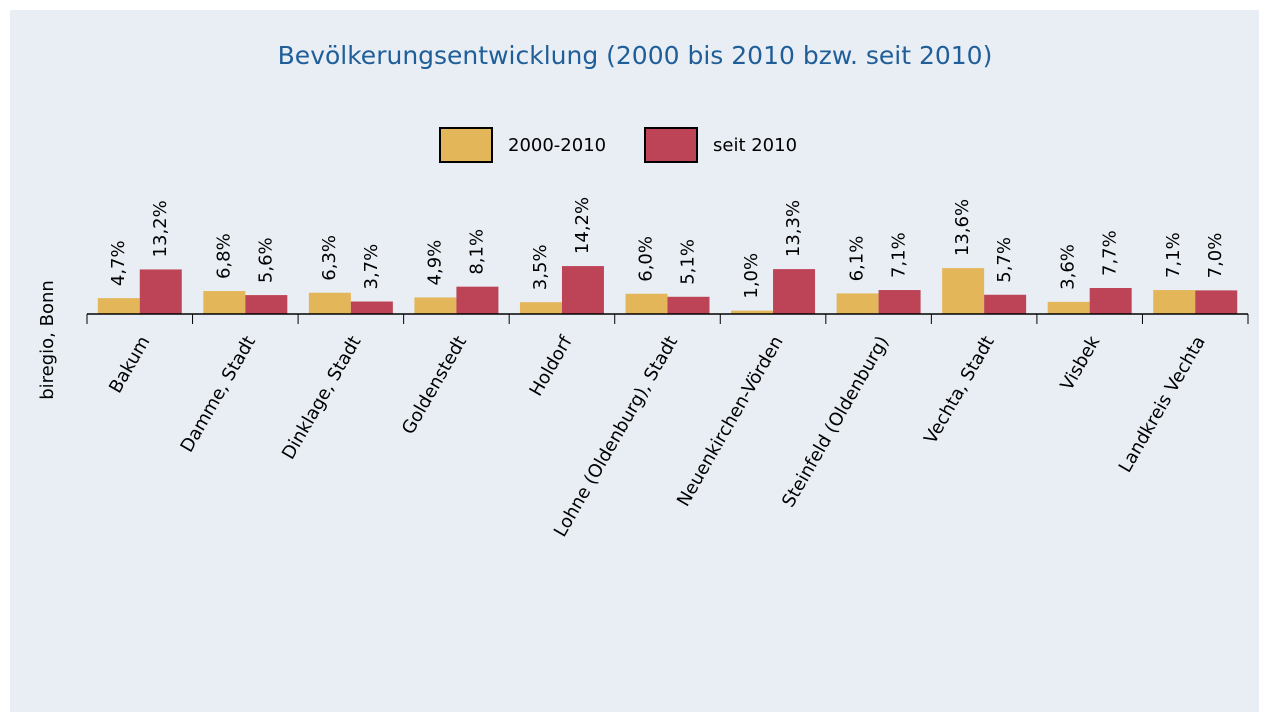  I want to click on legend-label: 2000-2010, so click(557, 145).